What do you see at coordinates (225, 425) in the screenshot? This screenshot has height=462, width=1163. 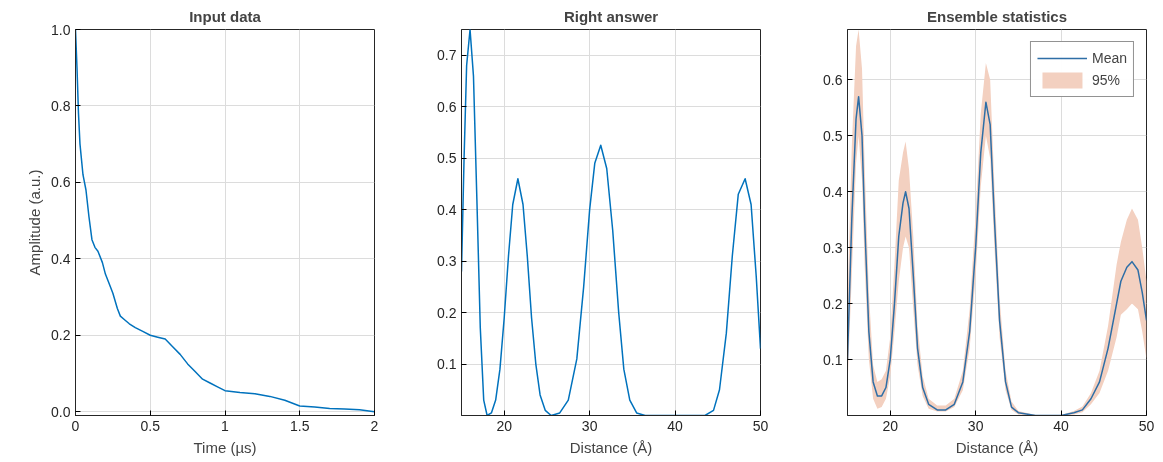 I see `x-tick-label: 1` at bounding box center [225, 425].